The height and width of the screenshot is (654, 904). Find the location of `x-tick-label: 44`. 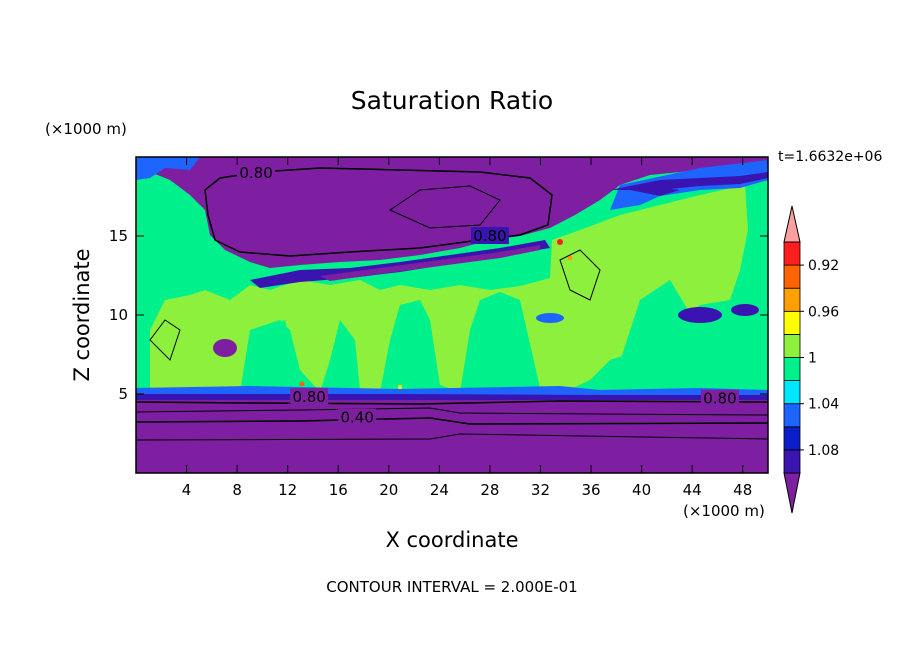

x-tick-label: 44 is located at coordinates (692, 490).